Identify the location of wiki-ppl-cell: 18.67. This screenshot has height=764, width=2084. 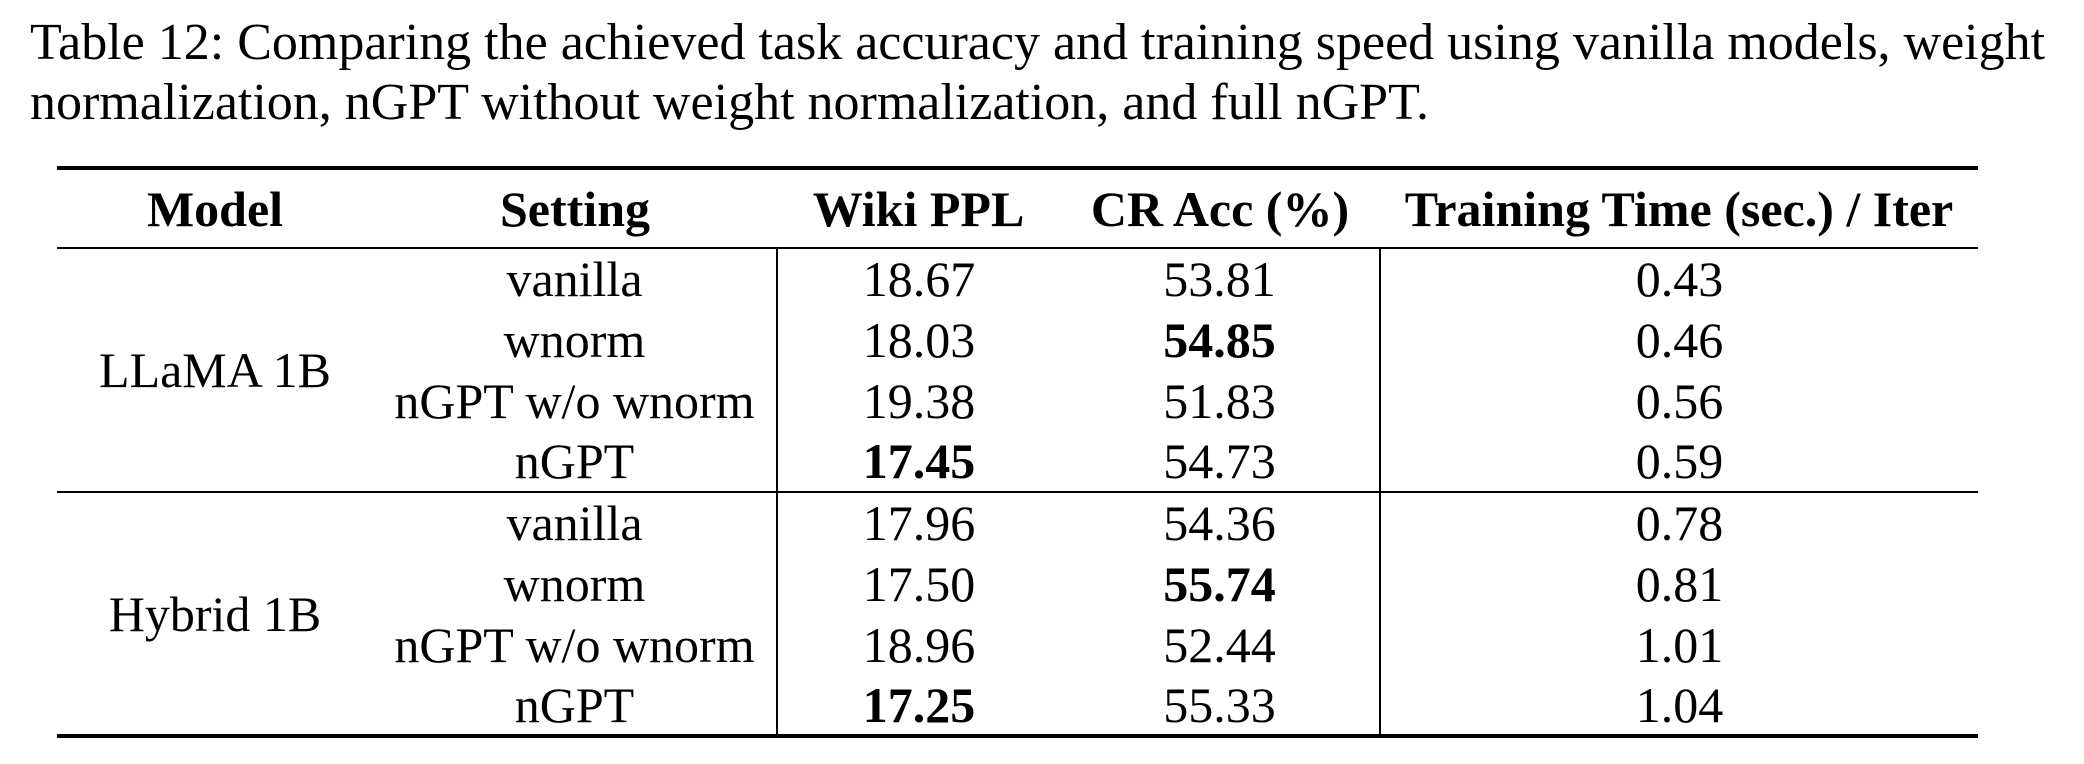
(918, 278).